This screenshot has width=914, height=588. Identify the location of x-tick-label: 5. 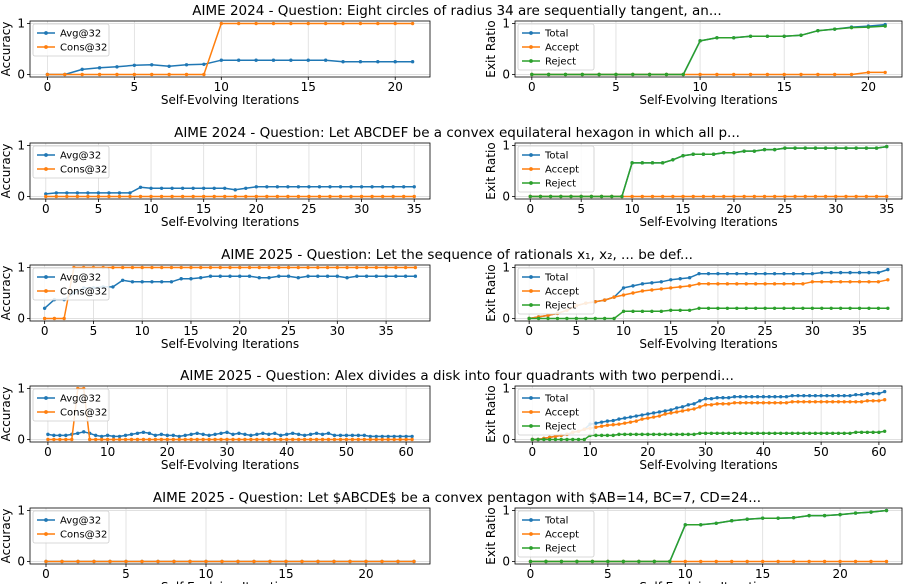
(616, 87).